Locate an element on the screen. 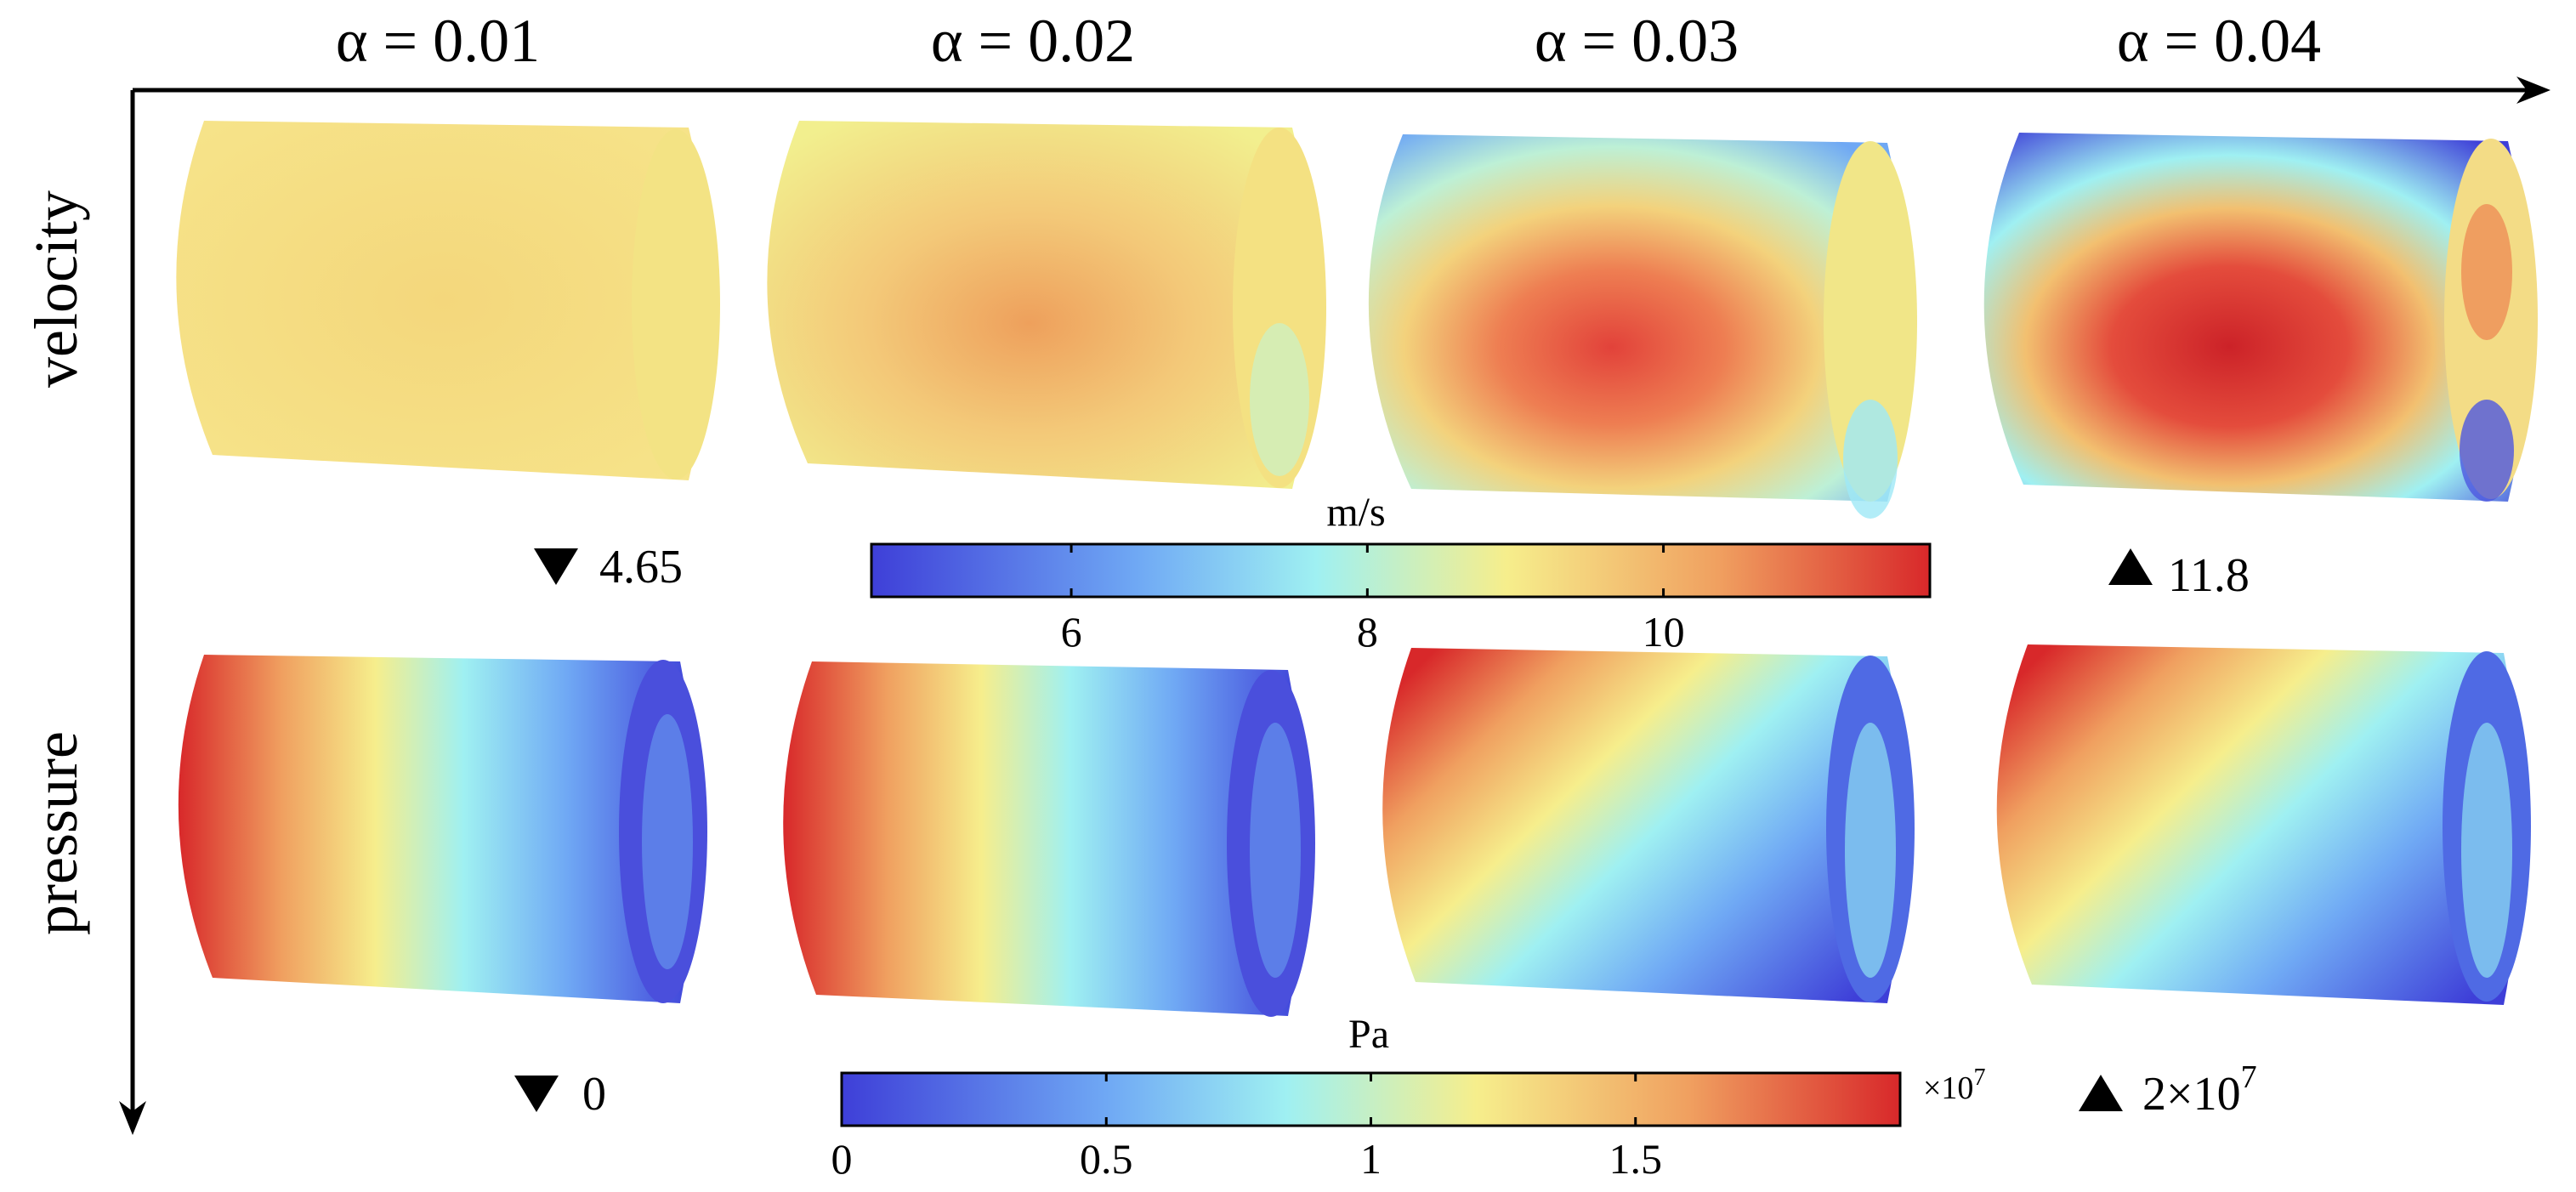  velocity-colorbar: m/s 6 8 10 is located at coordinates (1401, 573).